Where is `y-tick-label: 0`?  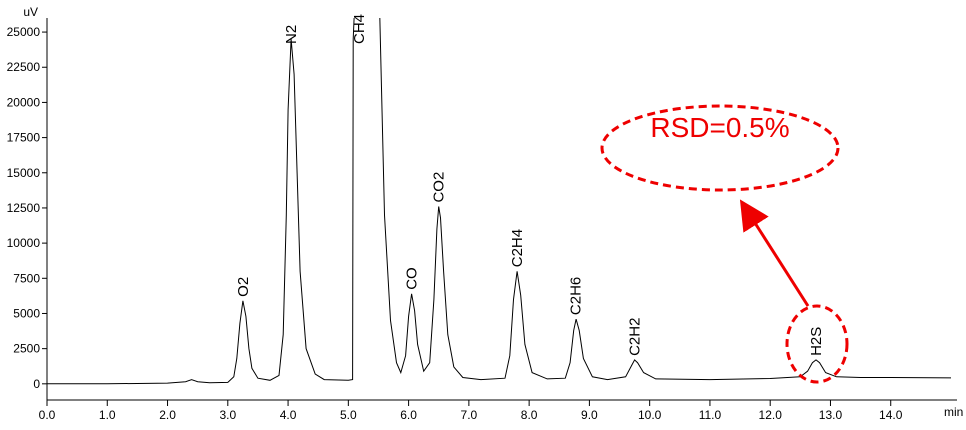 y-tick-label: 0 is located at coordinates (36, 384).